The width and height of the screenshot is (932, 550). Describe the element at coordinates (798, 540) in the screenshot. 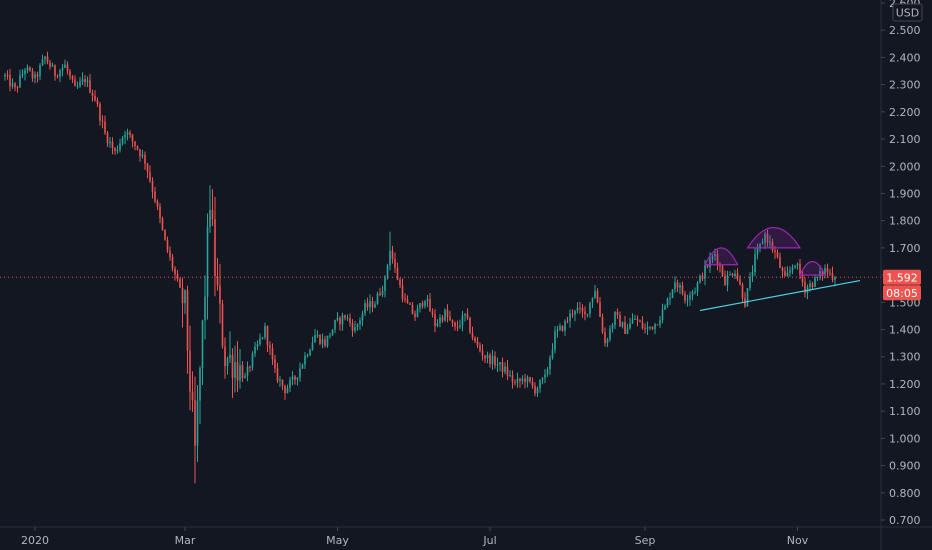

I see `x-tick-label: Nov` at that location.